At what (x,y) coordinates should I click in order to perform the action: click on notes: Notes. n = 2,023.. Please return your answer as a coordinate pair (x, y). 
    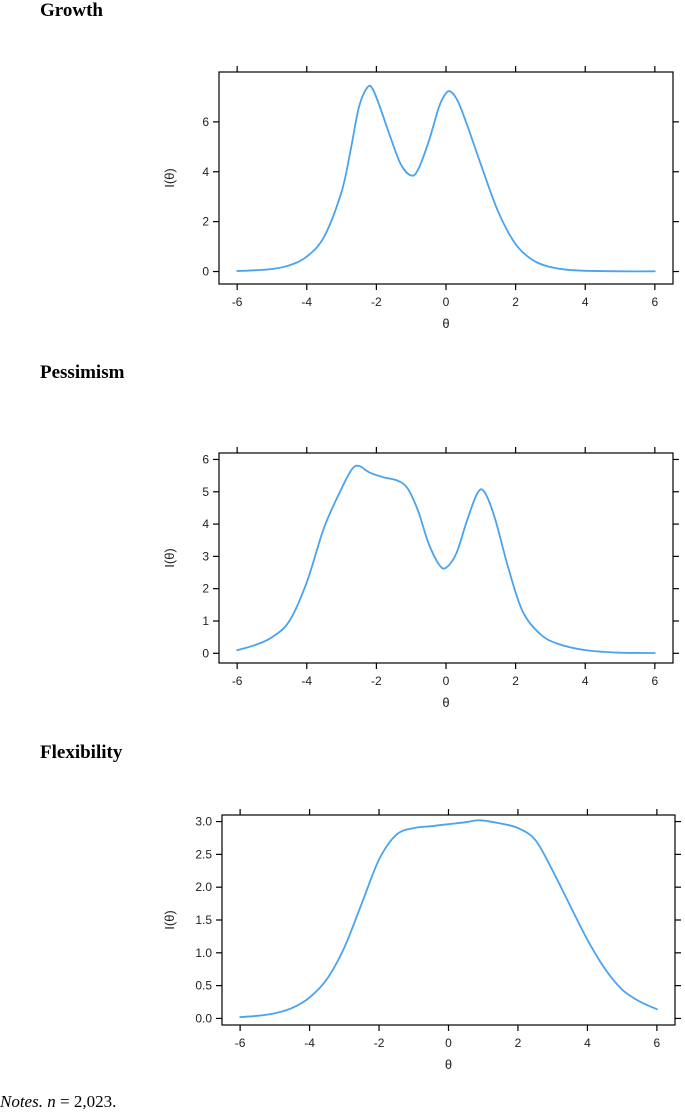
    Looking at the image, I should click on (58, 1102).